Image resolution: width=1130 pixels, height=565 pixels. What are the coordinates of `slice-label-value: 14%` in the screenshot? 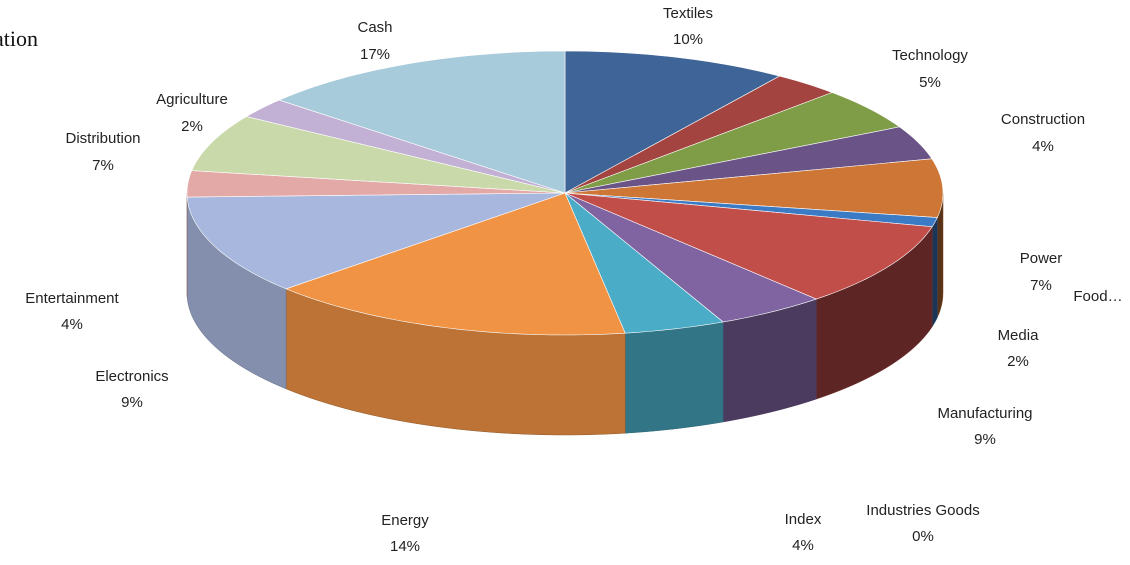 It's located at (405, 546).